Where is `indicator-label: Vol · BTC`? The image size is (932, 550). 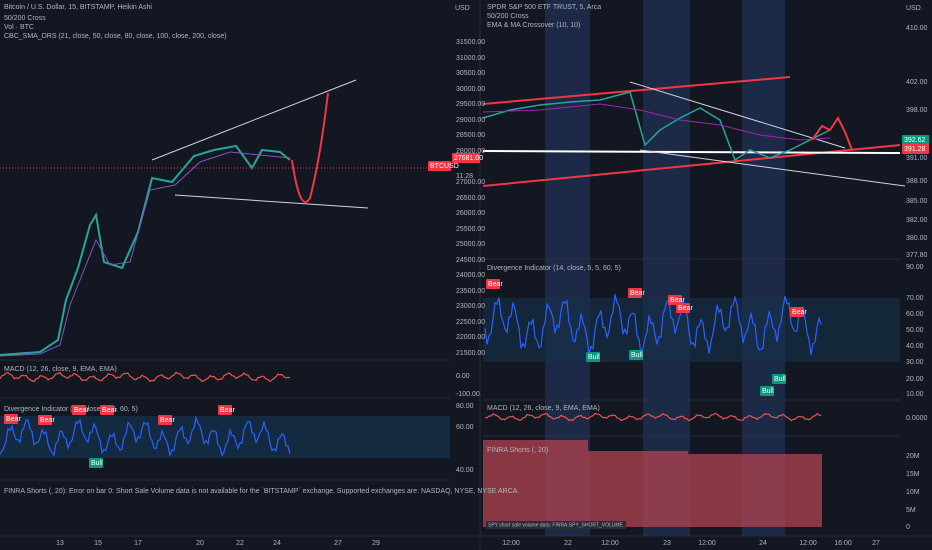 indicator-label: Vol · BTC is located at coordinates (19, 27).